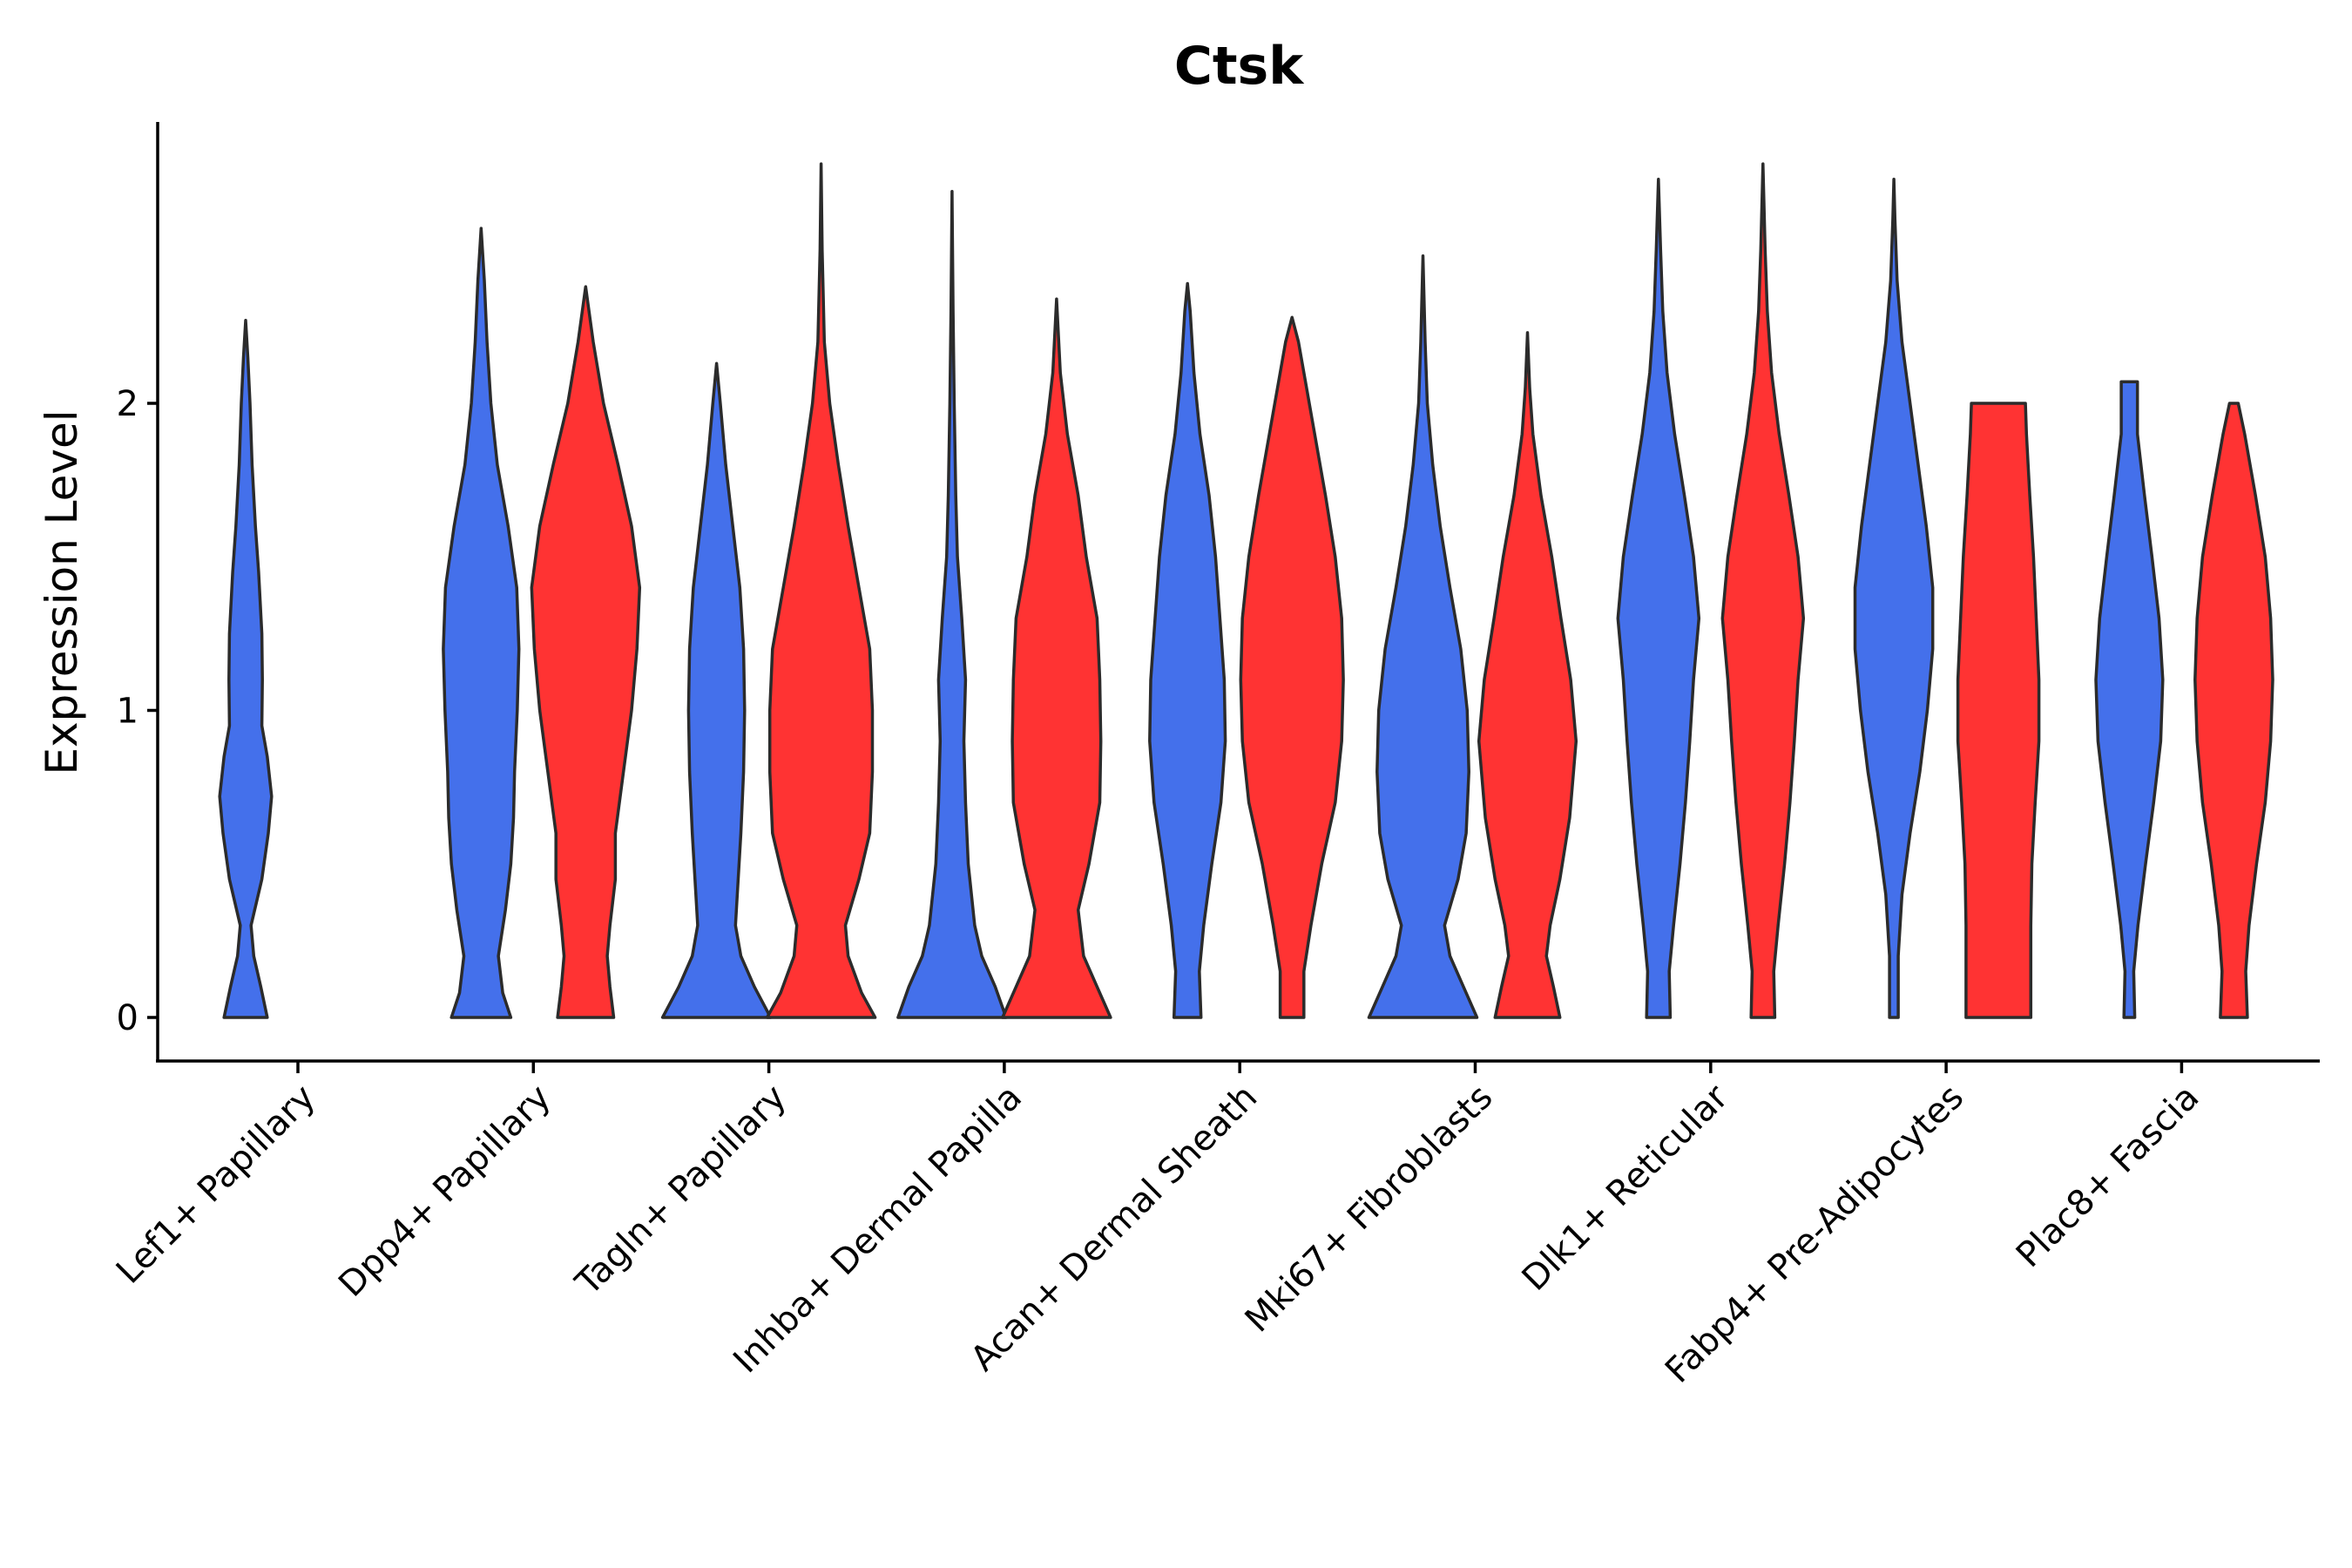  Describe the element at coordinates (62, 591) in the screenshot. I see `y-axis-label: Expression Level` at that location.